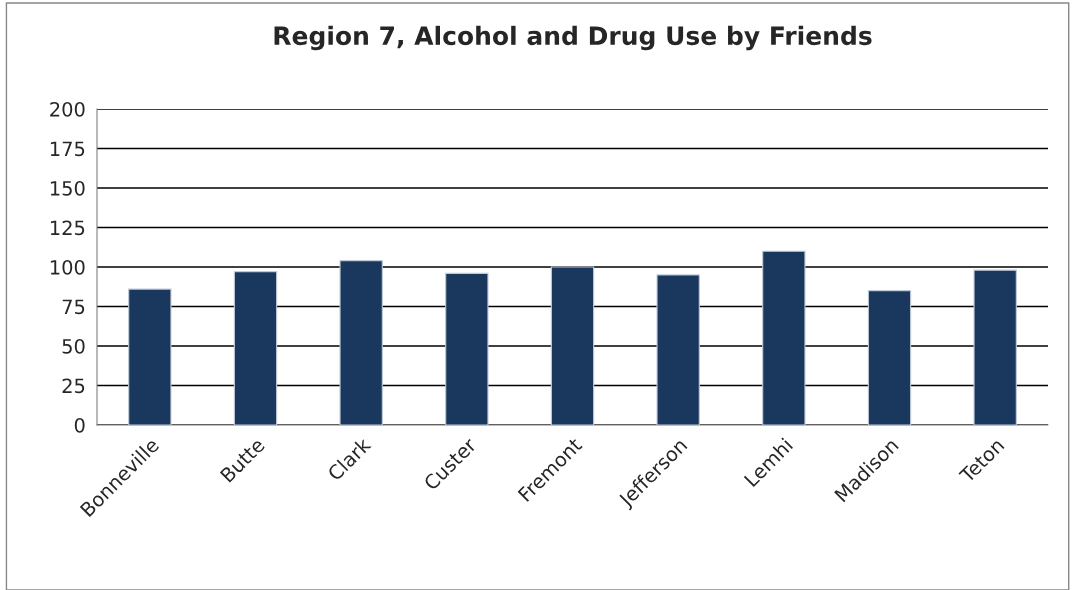  I want to click on y-tick-label: 50, so click(73, 346).